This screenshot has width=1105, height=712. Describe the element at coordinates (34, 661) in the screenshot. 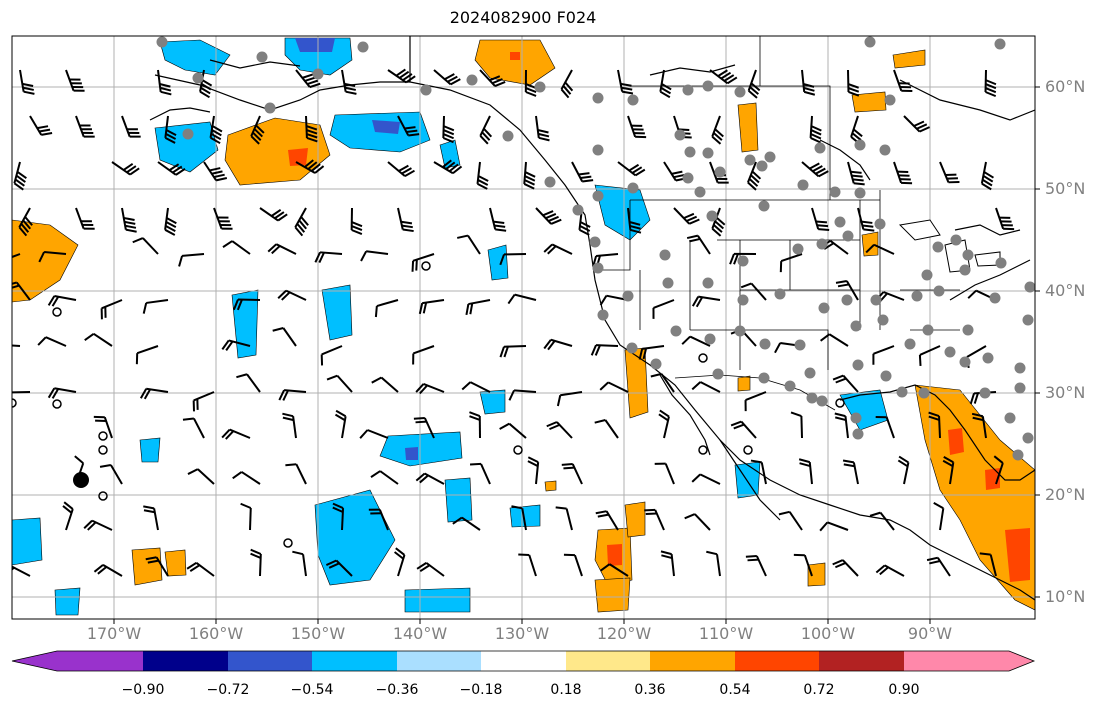

I see `colorbar-extend-low` at that location.